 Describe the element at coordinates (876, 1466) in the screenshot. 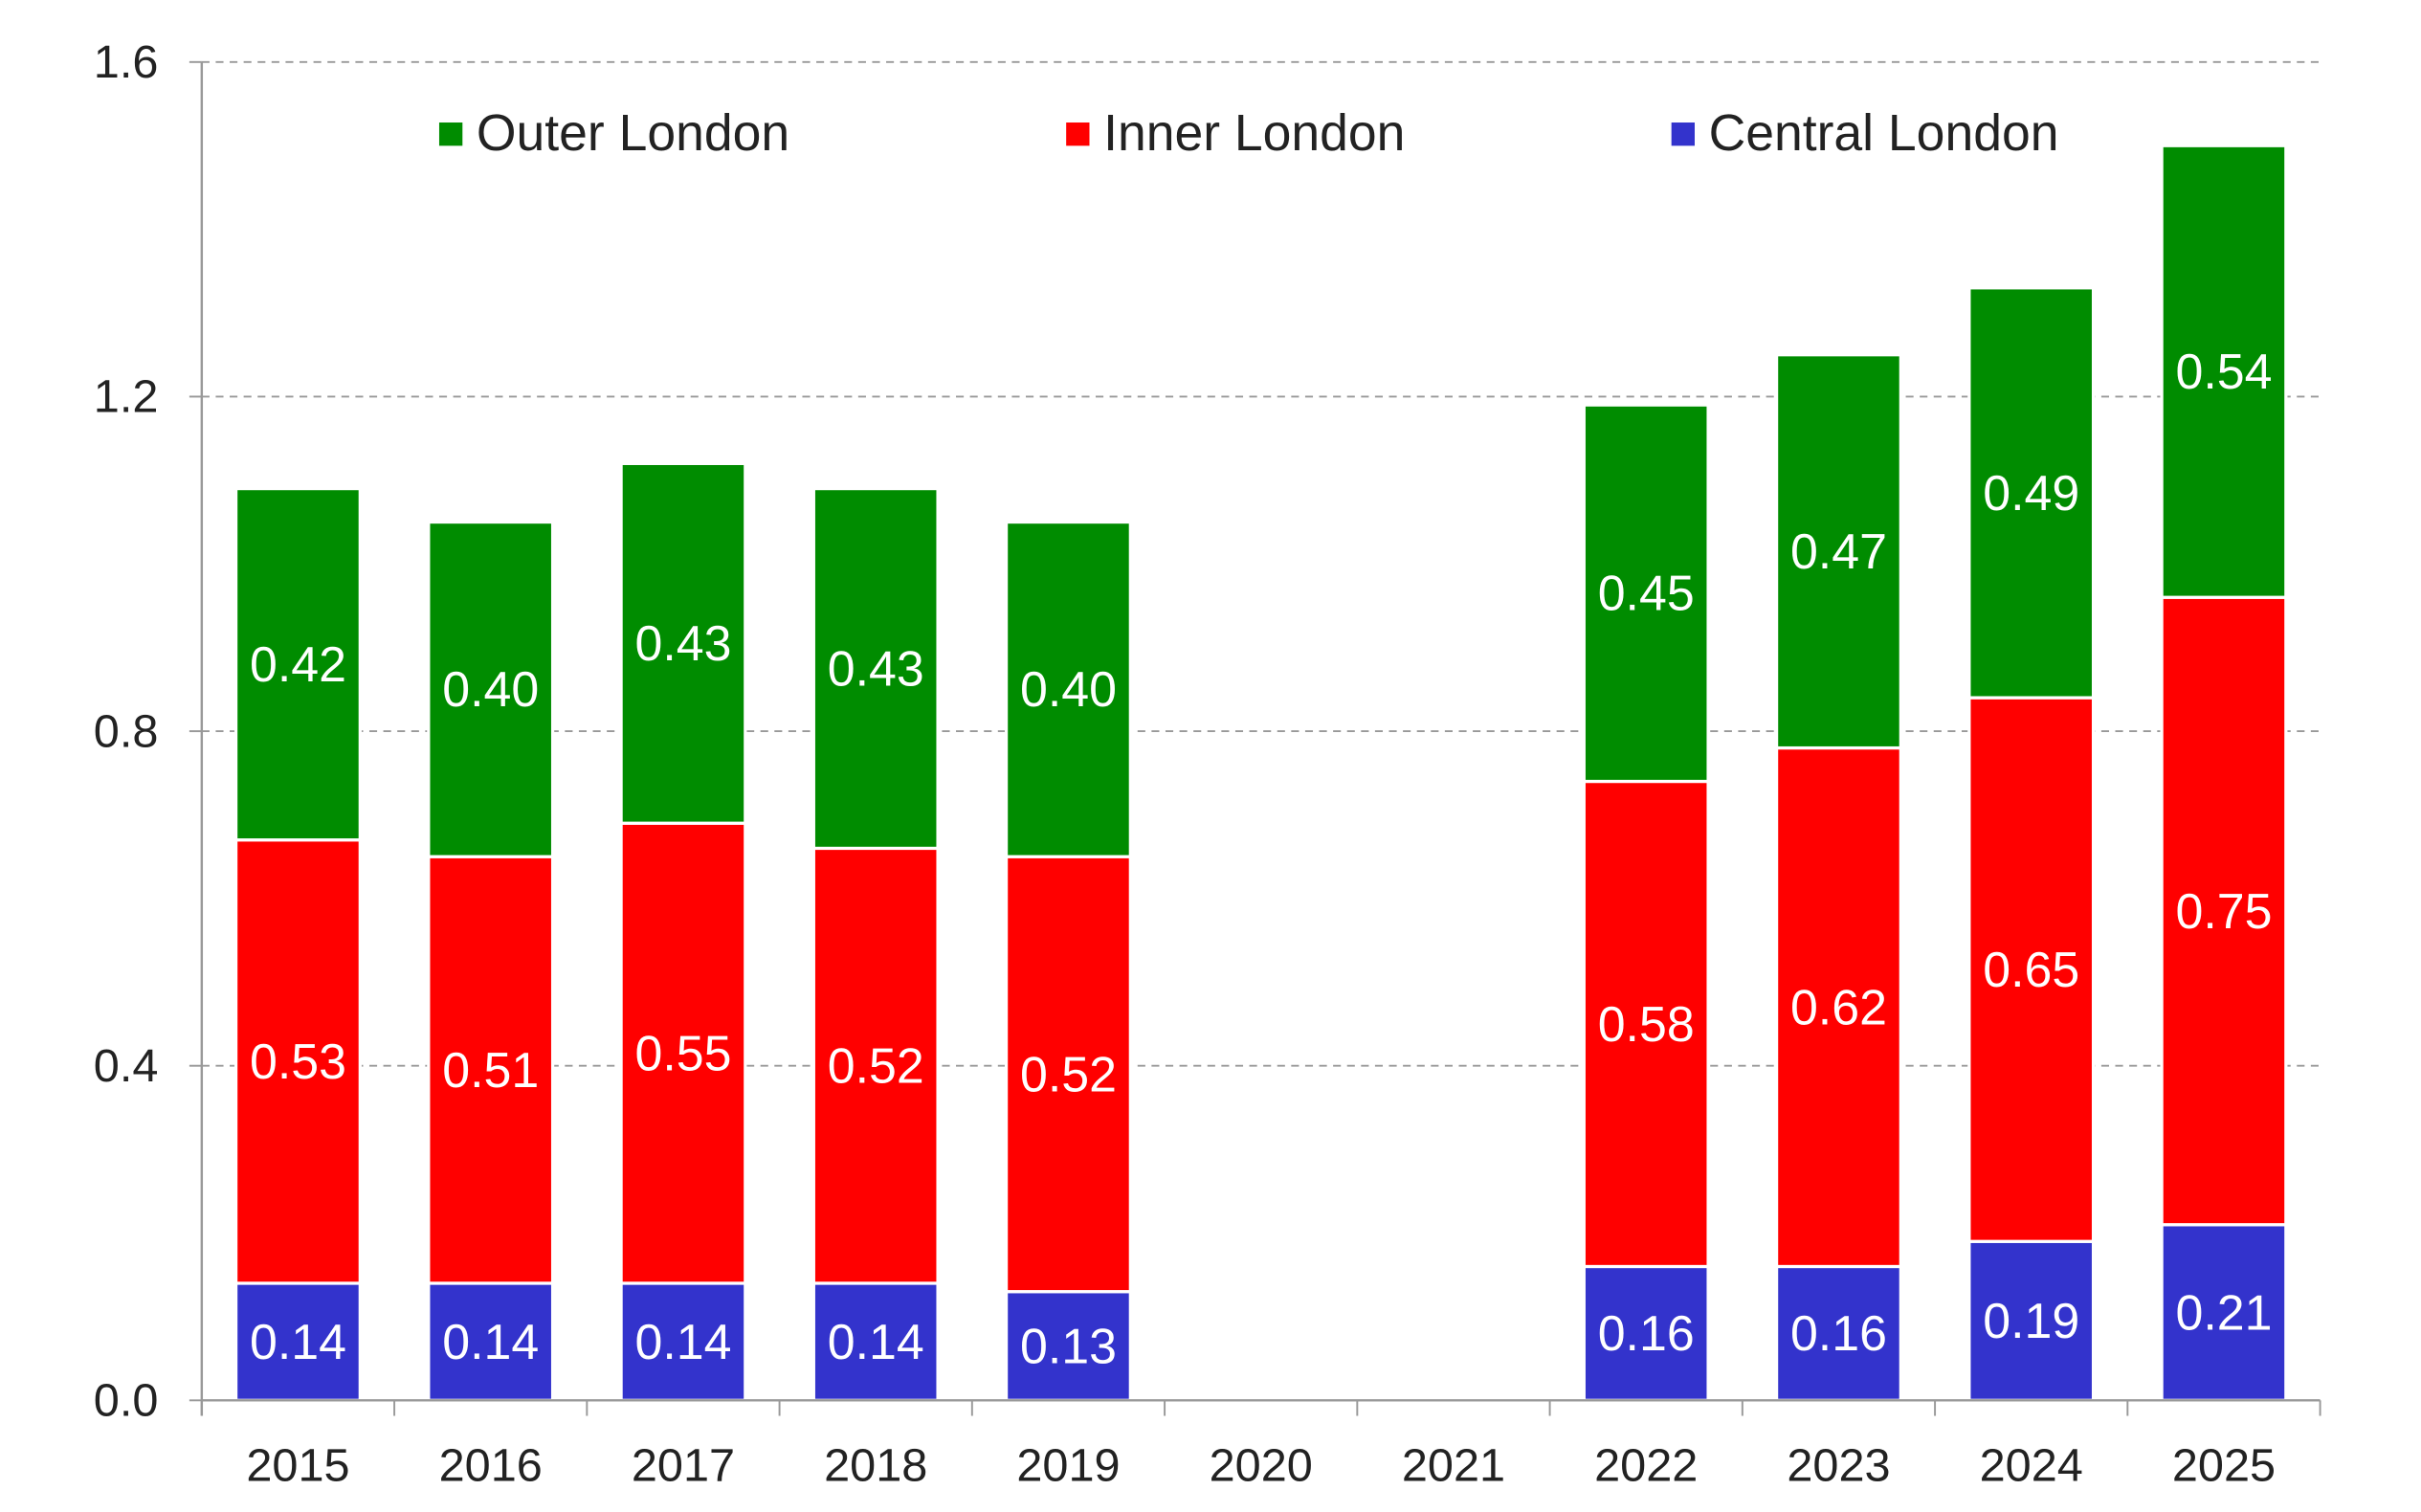

I see `x-tick-label: 2018` at that location.